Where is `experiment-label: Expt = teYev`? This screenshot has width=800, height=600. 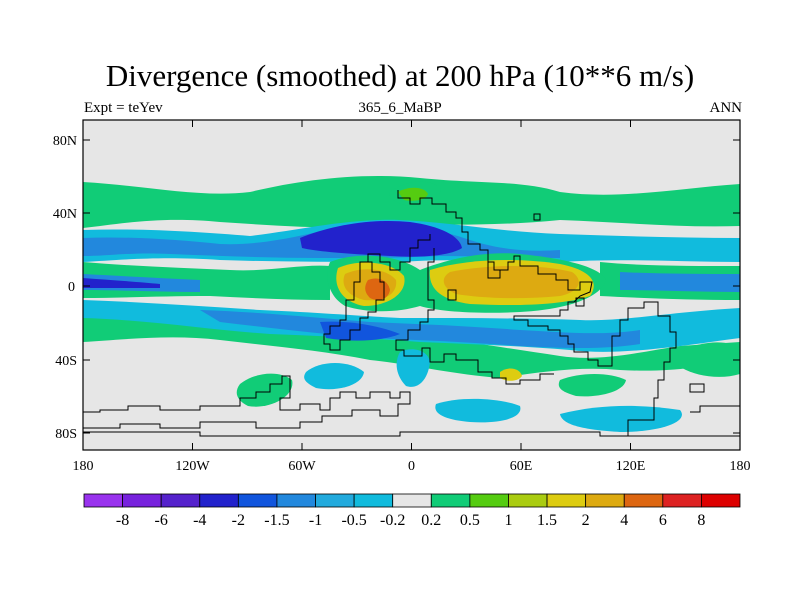 experiment-label: Expt = teYev is located at coordinates (123, 108).